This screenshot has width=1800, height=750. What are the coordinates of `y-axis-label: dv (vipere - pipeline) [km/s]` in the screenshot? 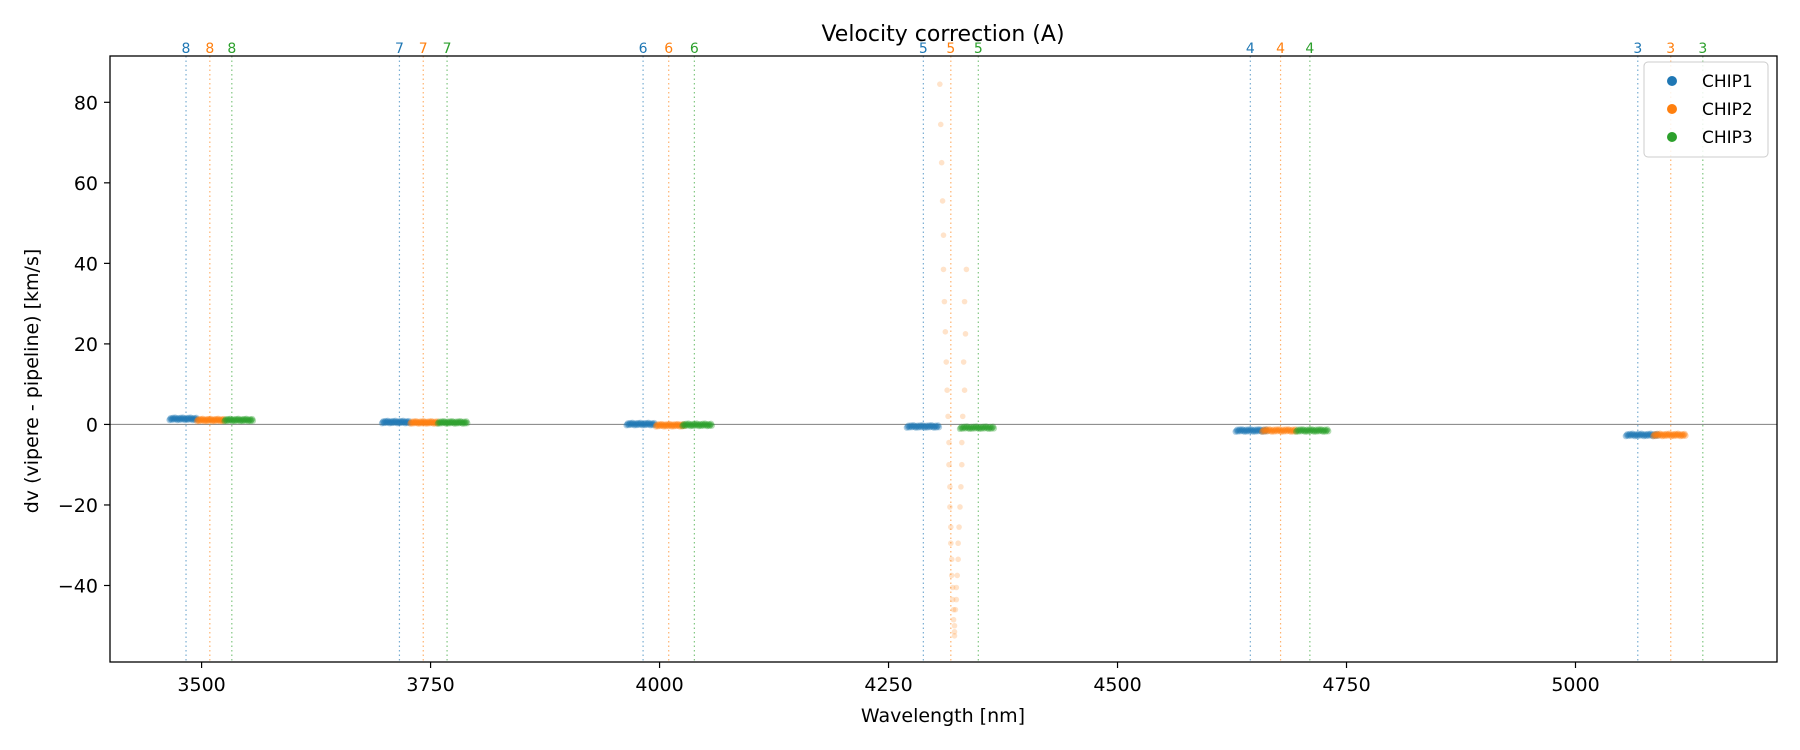 It's located at (32, 381).